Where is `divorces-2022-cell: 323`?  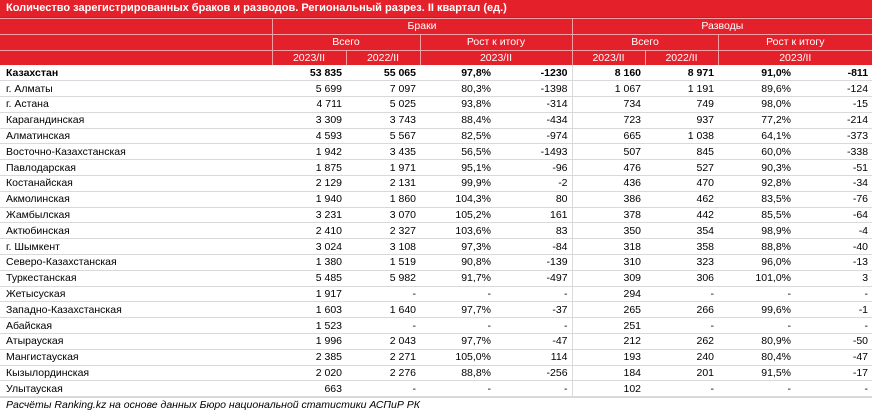
divorces-2022-cell: 323 is located at coordinates (682, 262).